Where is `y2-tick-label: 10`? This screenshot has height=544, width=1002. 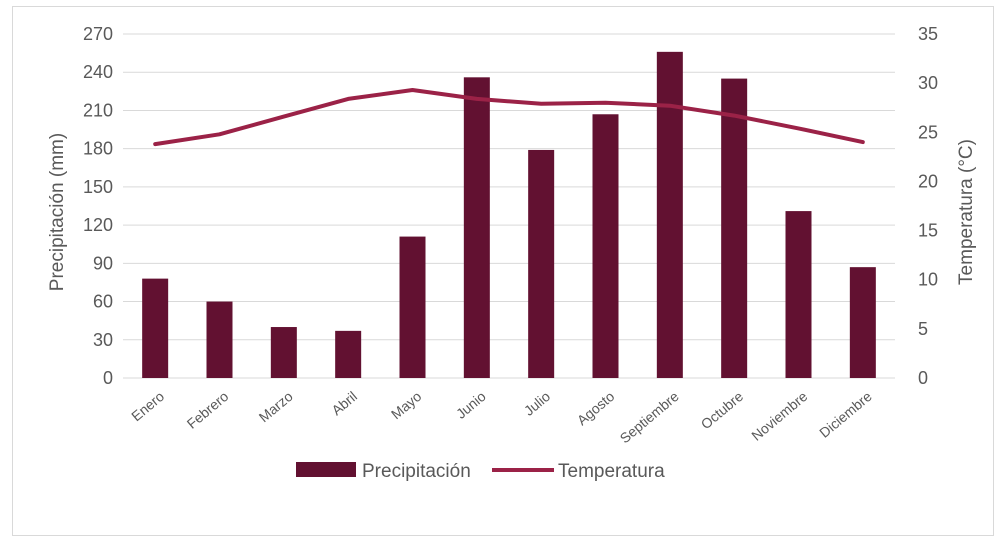
y2-tick-label: 10 is located at coordinates (928, 280).